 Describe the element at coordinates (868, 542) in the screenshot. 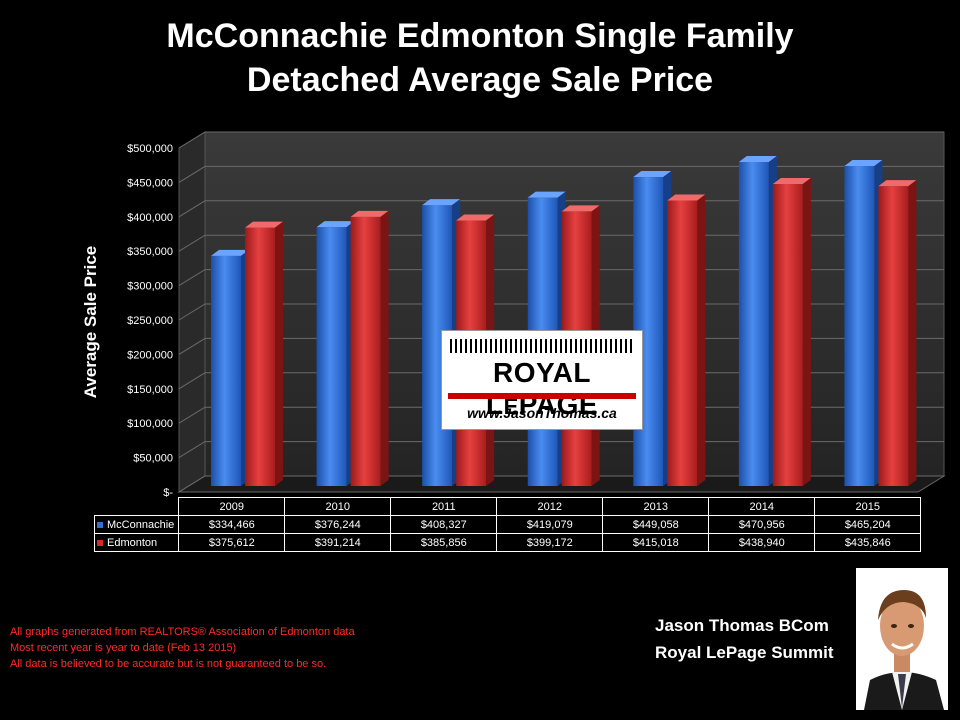

I see `data-label: $435,846` at that location.